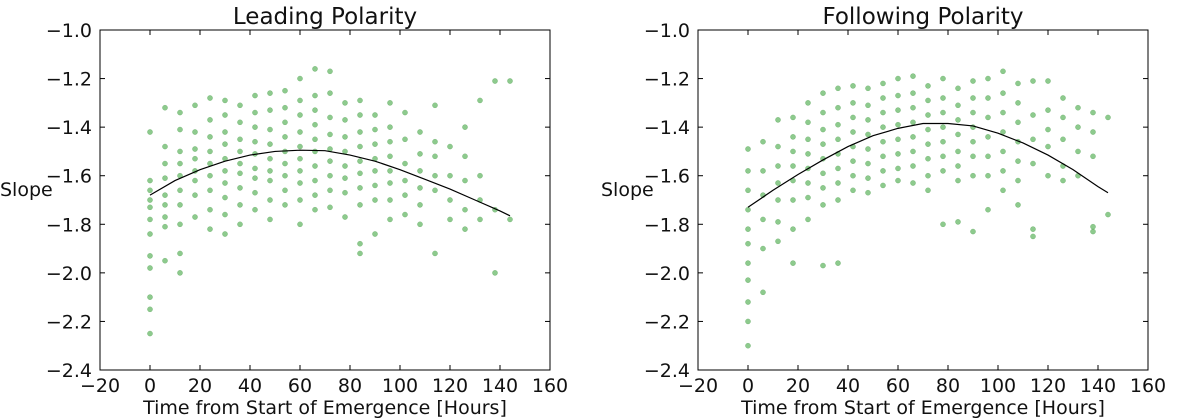 This screenshot has height=420, width=1200. What do you see at coordinates (250, 386) in the screenshot?
I see `x-tick-label: 40` at bounding box center [250, 386].